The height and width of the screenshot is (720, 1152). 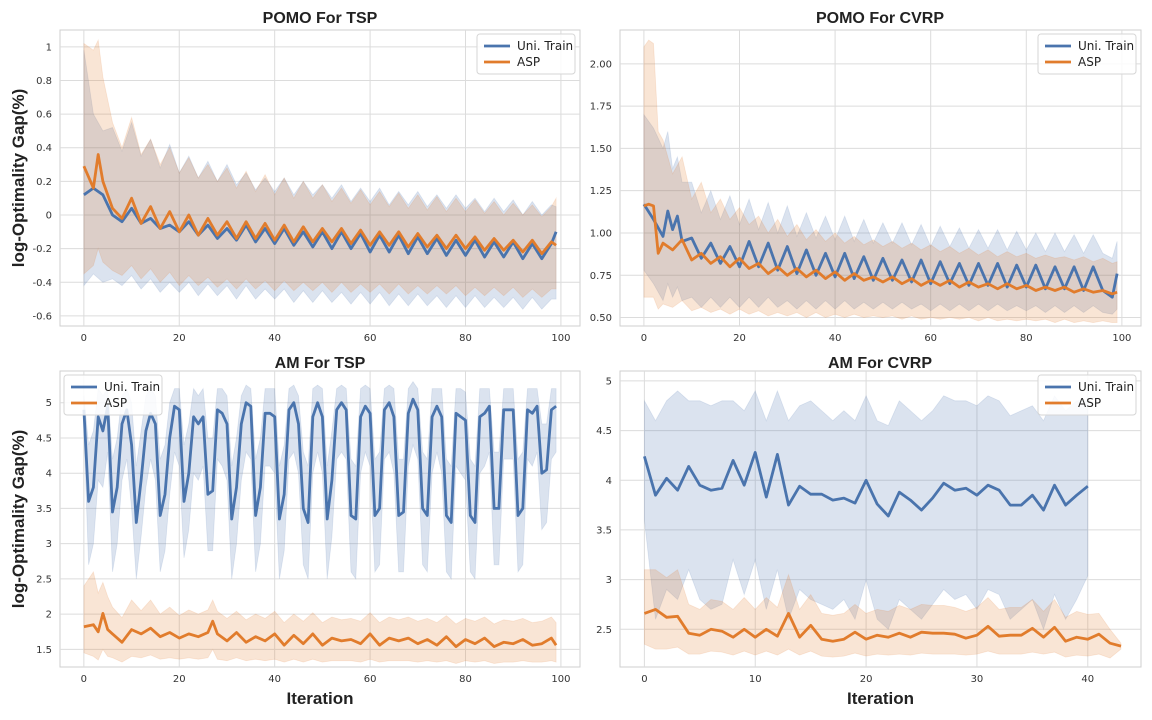 What do you see at coordinates (601, 276) in the screenshot?
I see `y-tick-label: 0.75` at bounding box center [601, 276].